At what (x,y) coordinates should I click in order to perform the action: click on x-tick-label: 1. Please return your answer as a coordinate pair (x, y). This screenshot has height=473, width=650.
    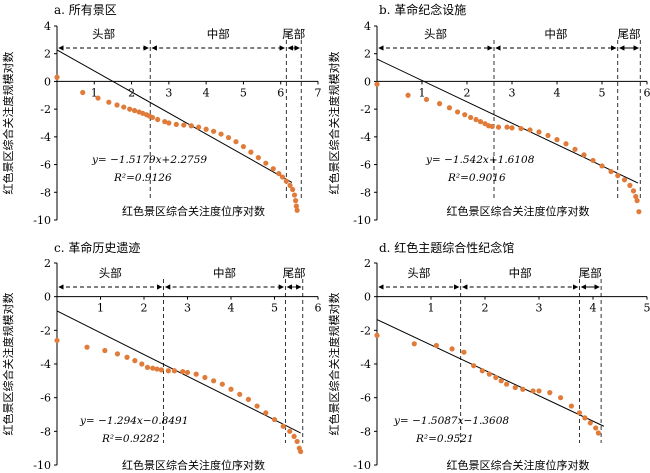
    Looking at the image, I should click on (422, 92).